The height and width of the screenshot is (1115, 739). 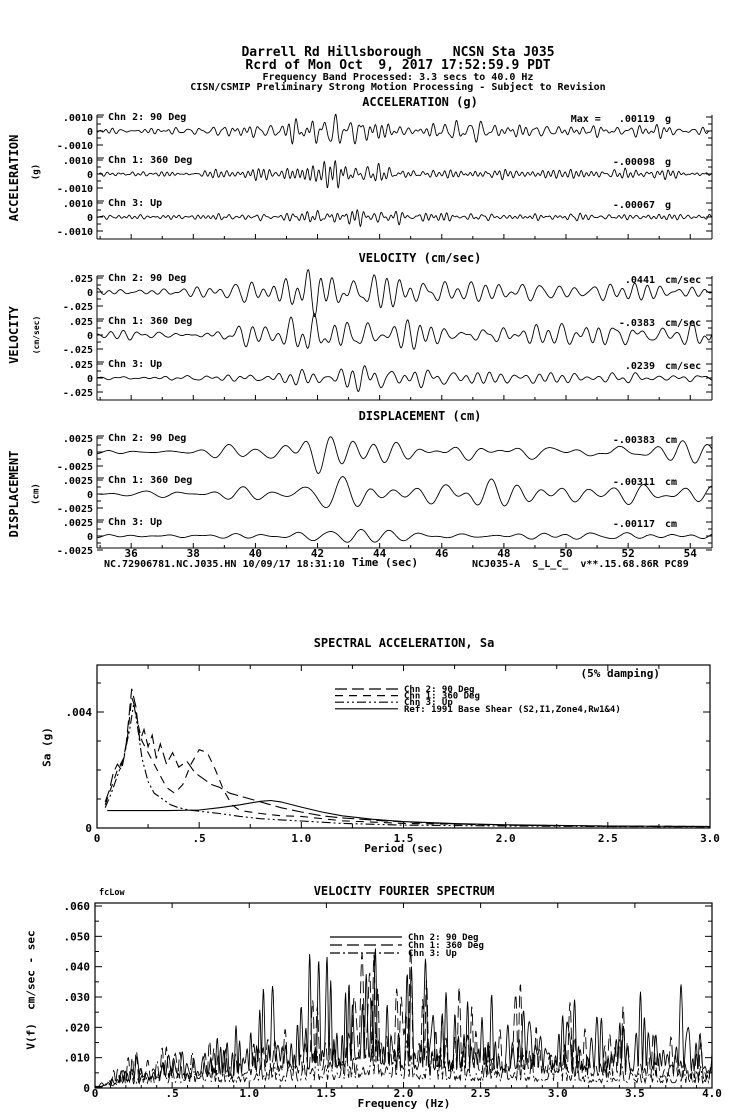 What do you see at coordinates (77, 906) in the screenshot?
I see `fr-ytick-label: .060` at bounding box center [77, 906].